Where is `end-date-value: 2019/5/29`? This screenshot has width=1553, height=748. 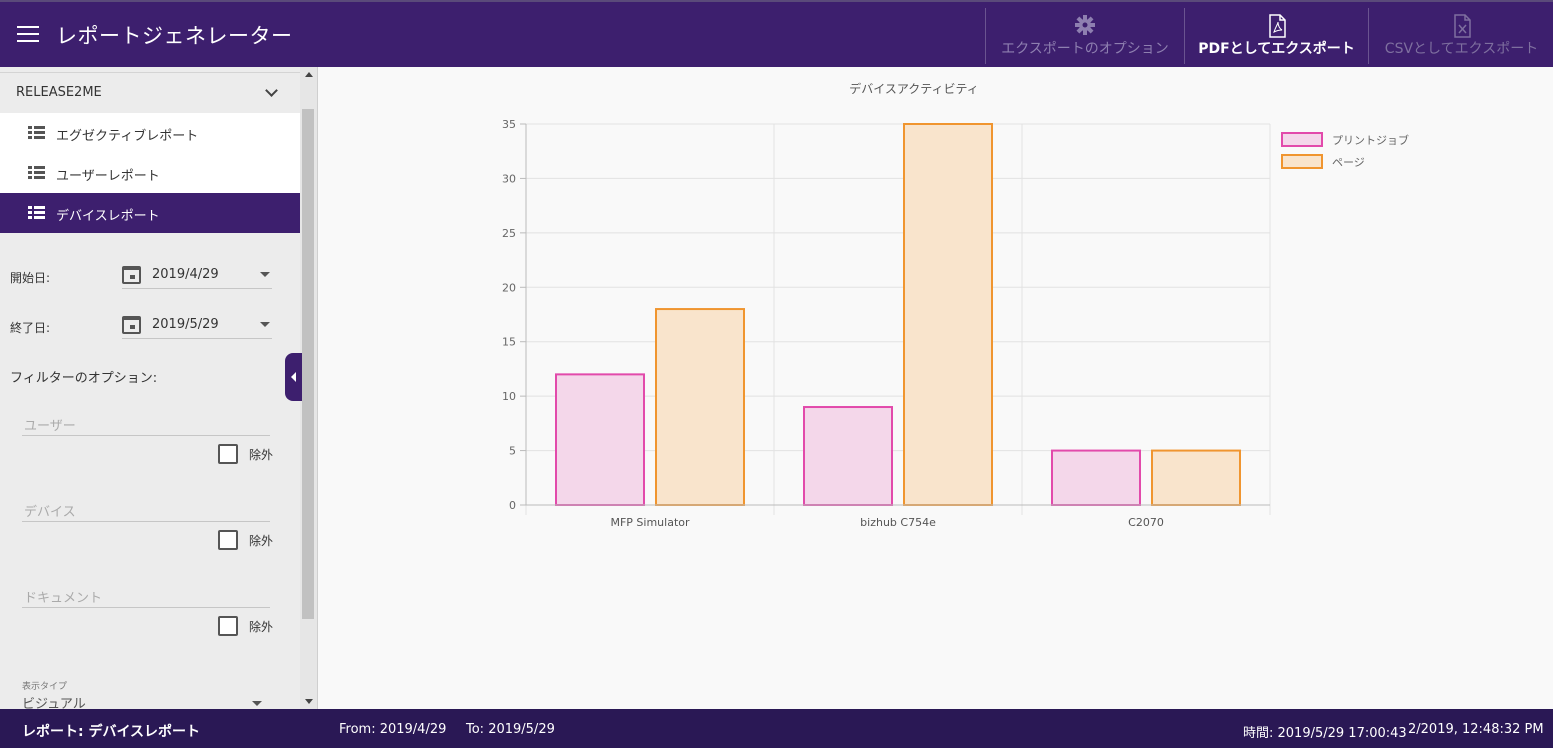 end-date-value: 2019/5/29 is located at coordinates (185, 324).